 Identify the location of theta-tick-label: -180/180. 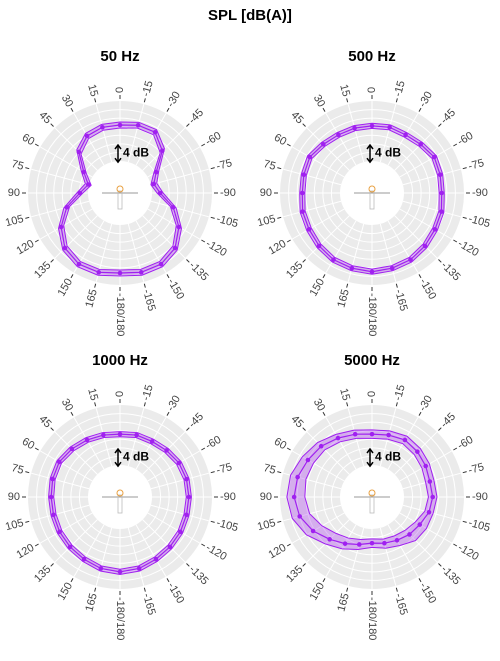
(120, 618).